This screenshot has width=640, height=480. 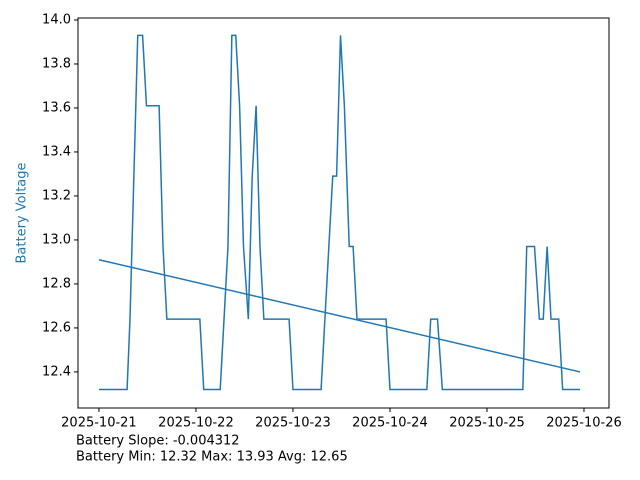 I want to click on x-tick-label: 2025-10-25, so click(x=487, y=423).